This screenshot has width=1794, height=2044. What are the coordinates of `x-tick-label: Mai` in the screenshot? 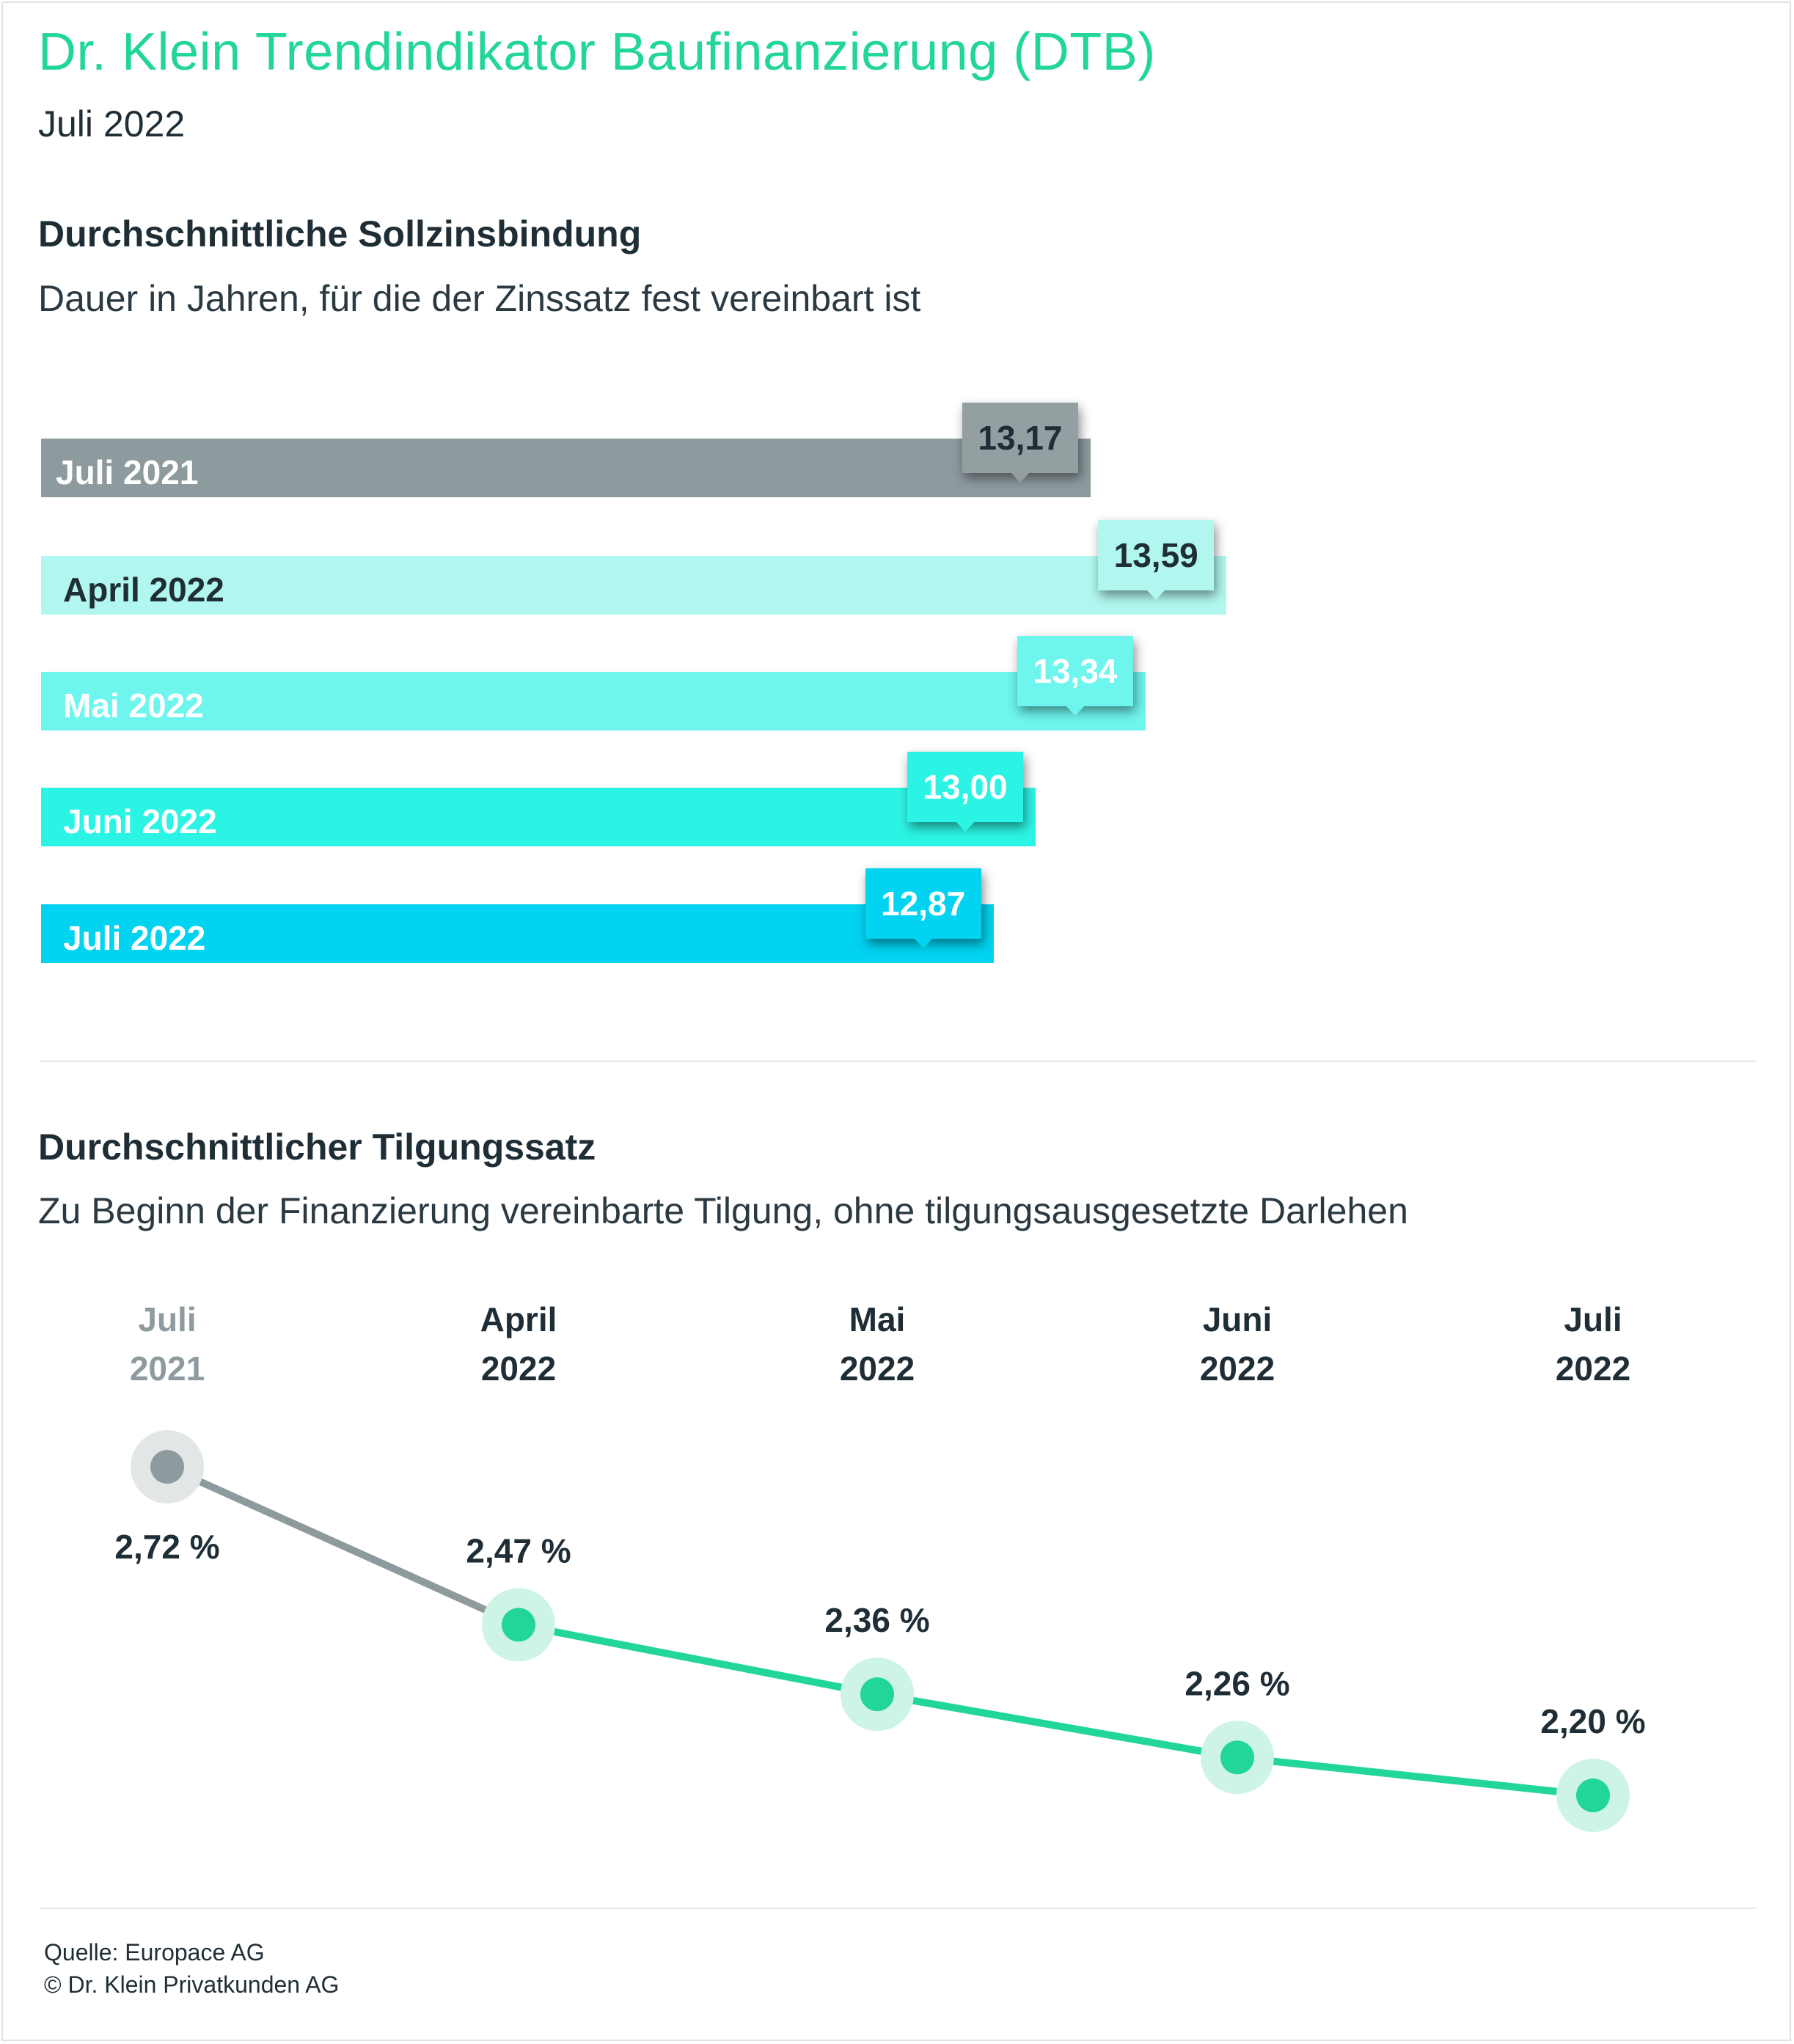 It's located at (877, 1319).